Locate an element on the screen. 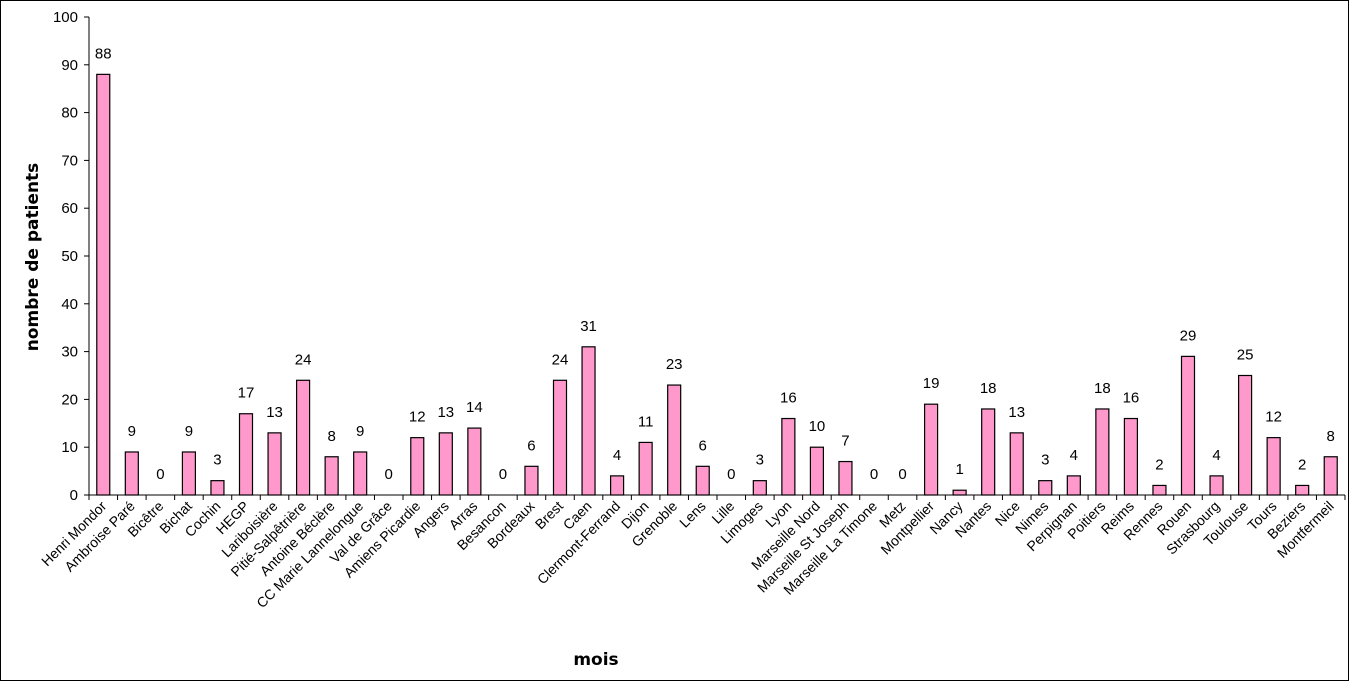 Image resolution: width=1355 pixels, height=686 pixels. y-tick-label: 60 is located at coordinates (69, 208).